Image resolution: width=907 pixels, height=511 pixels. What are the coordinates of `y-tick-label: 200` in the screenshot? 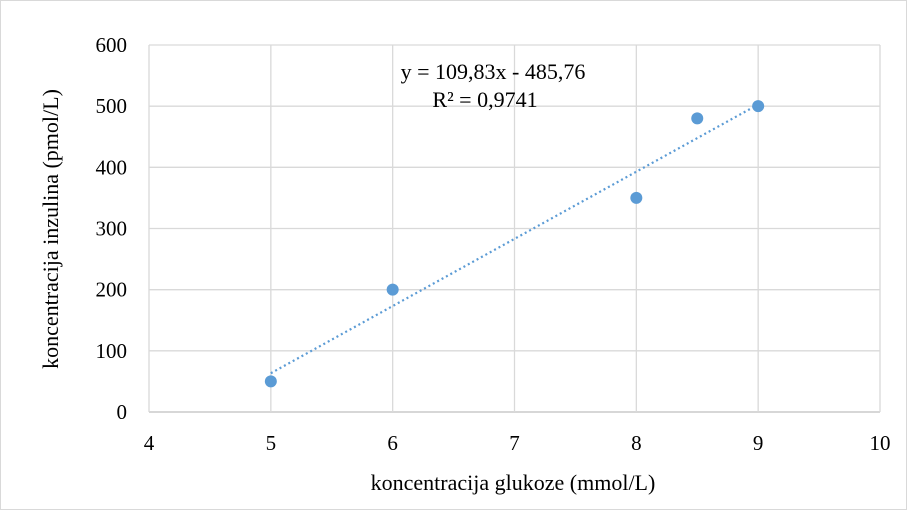 It's located at (112, 290).